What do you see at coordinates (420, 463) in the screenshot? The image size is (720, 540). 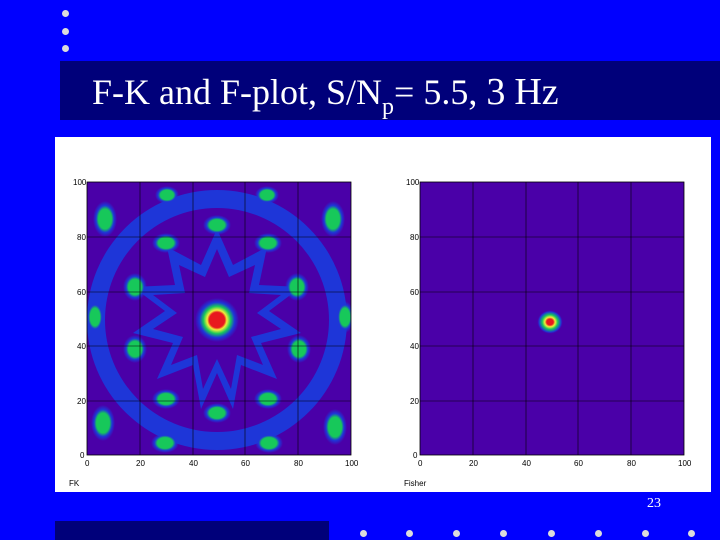 I see `fisher-x-tick: 0` at bounding box center [420, 463].